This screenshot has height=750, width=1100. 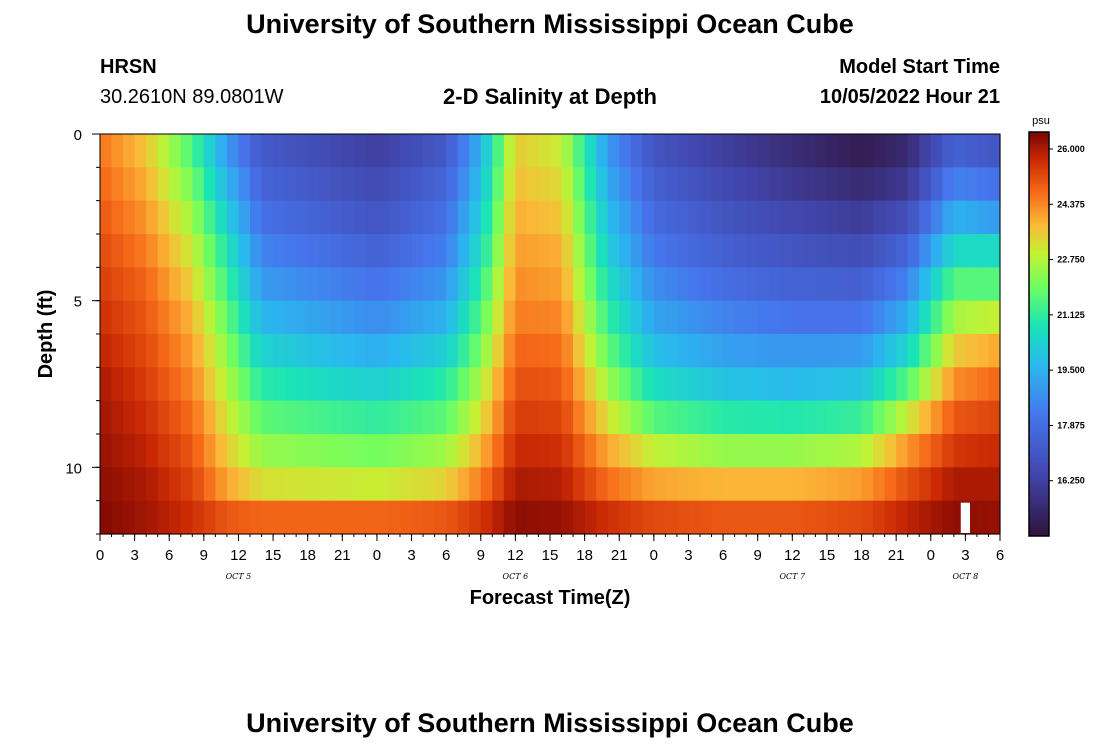 I want to click on x-tick-label: 15, so click(x=827, y=555).